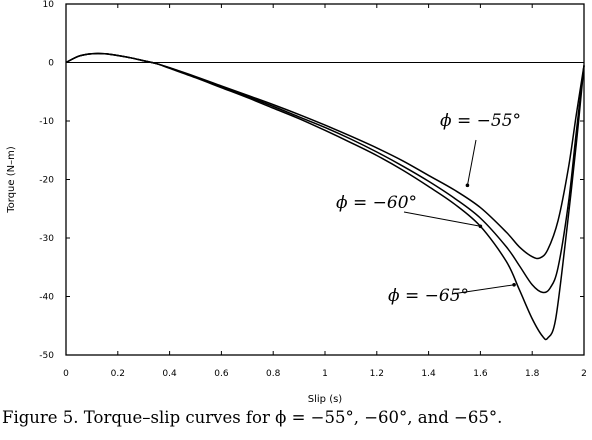 This screenshot has width=592, height=440. I want to click on x-tick-label: 0.8, so click(273, 374).